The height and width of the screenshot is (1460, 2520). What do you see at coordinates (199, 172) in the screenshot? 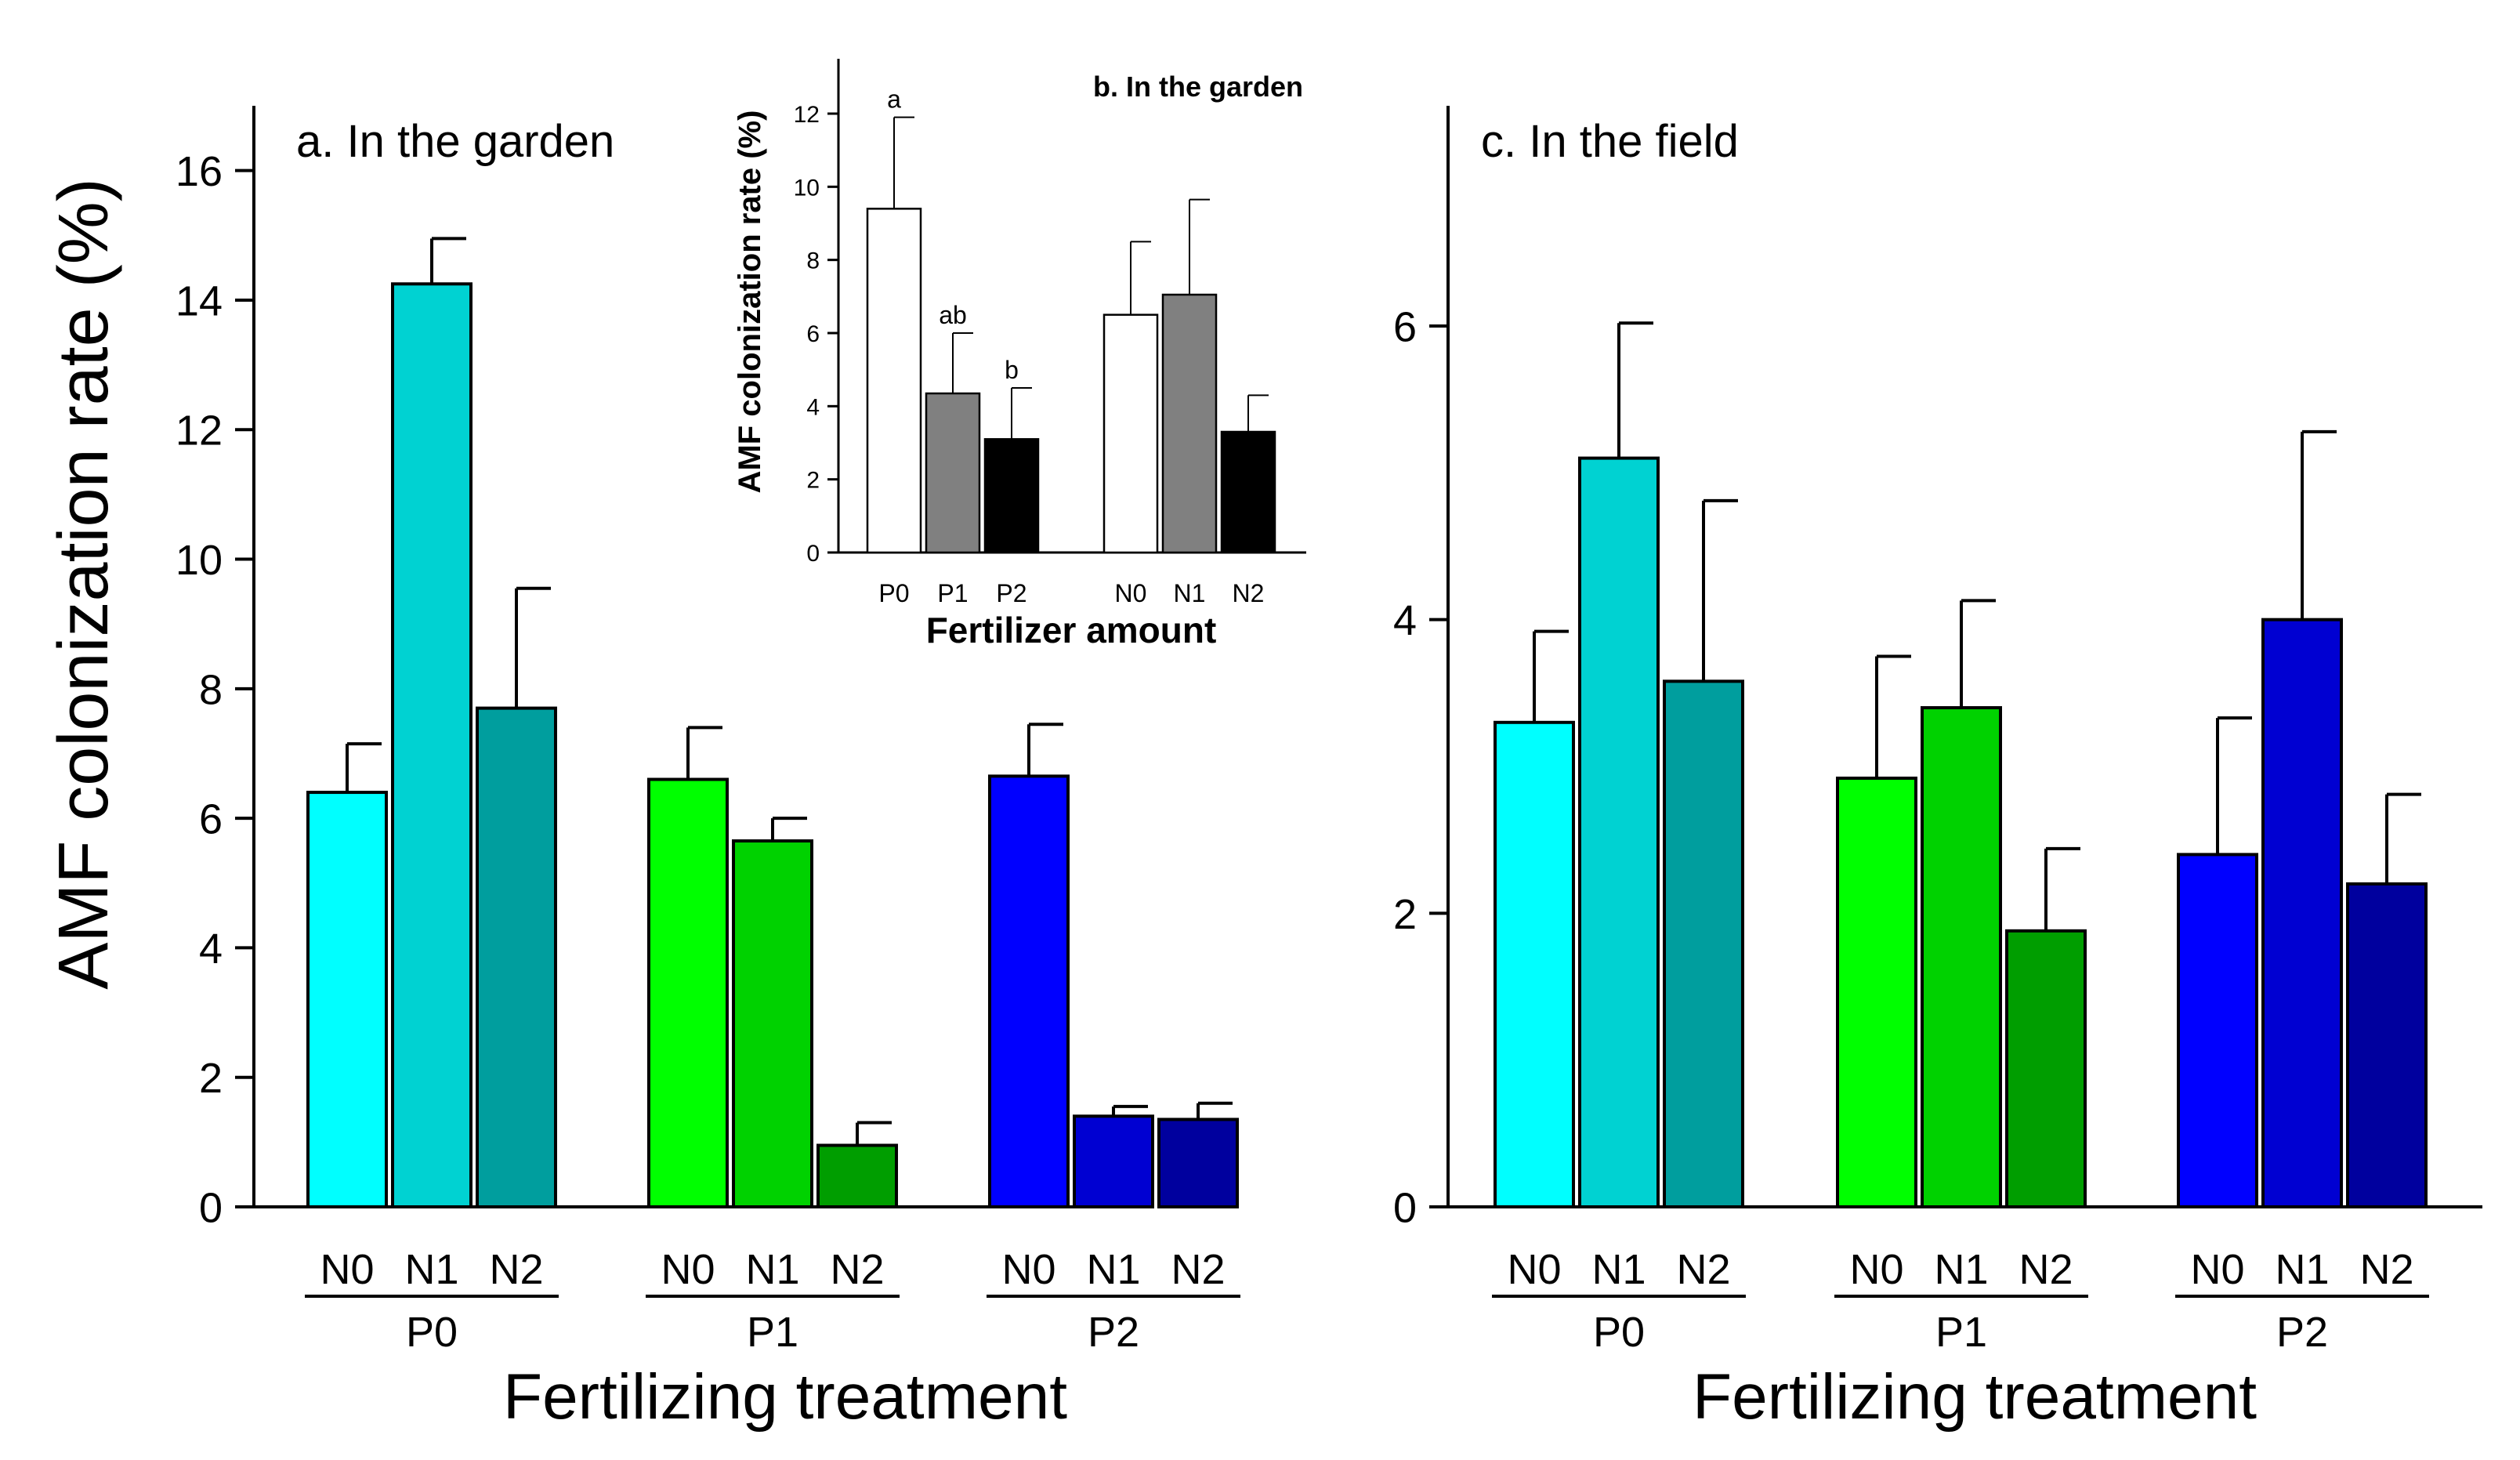
I see `panel-a-y-tick-label: 16` at bounding box center [199, 172].